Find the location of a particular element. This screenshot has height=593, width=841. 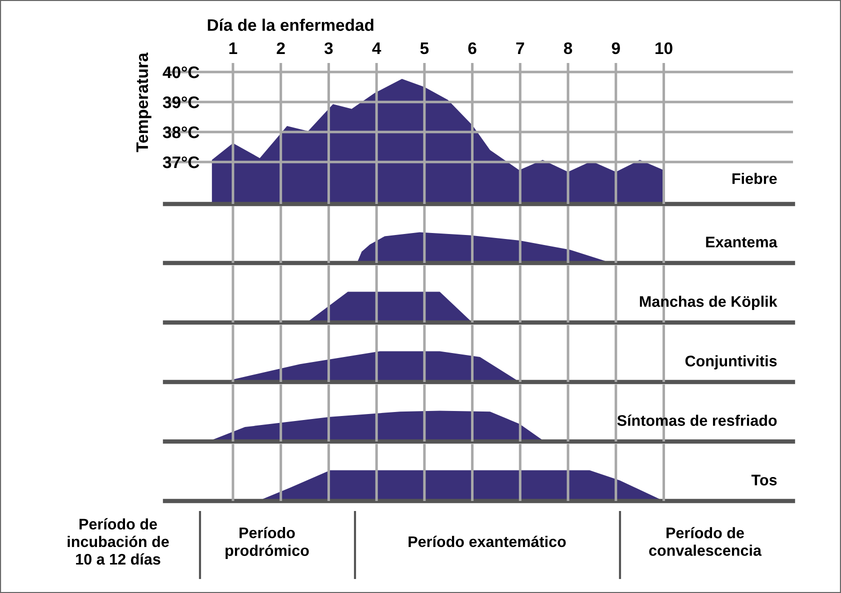

x-tick-label: 3 is located at coordinates (328, 48).